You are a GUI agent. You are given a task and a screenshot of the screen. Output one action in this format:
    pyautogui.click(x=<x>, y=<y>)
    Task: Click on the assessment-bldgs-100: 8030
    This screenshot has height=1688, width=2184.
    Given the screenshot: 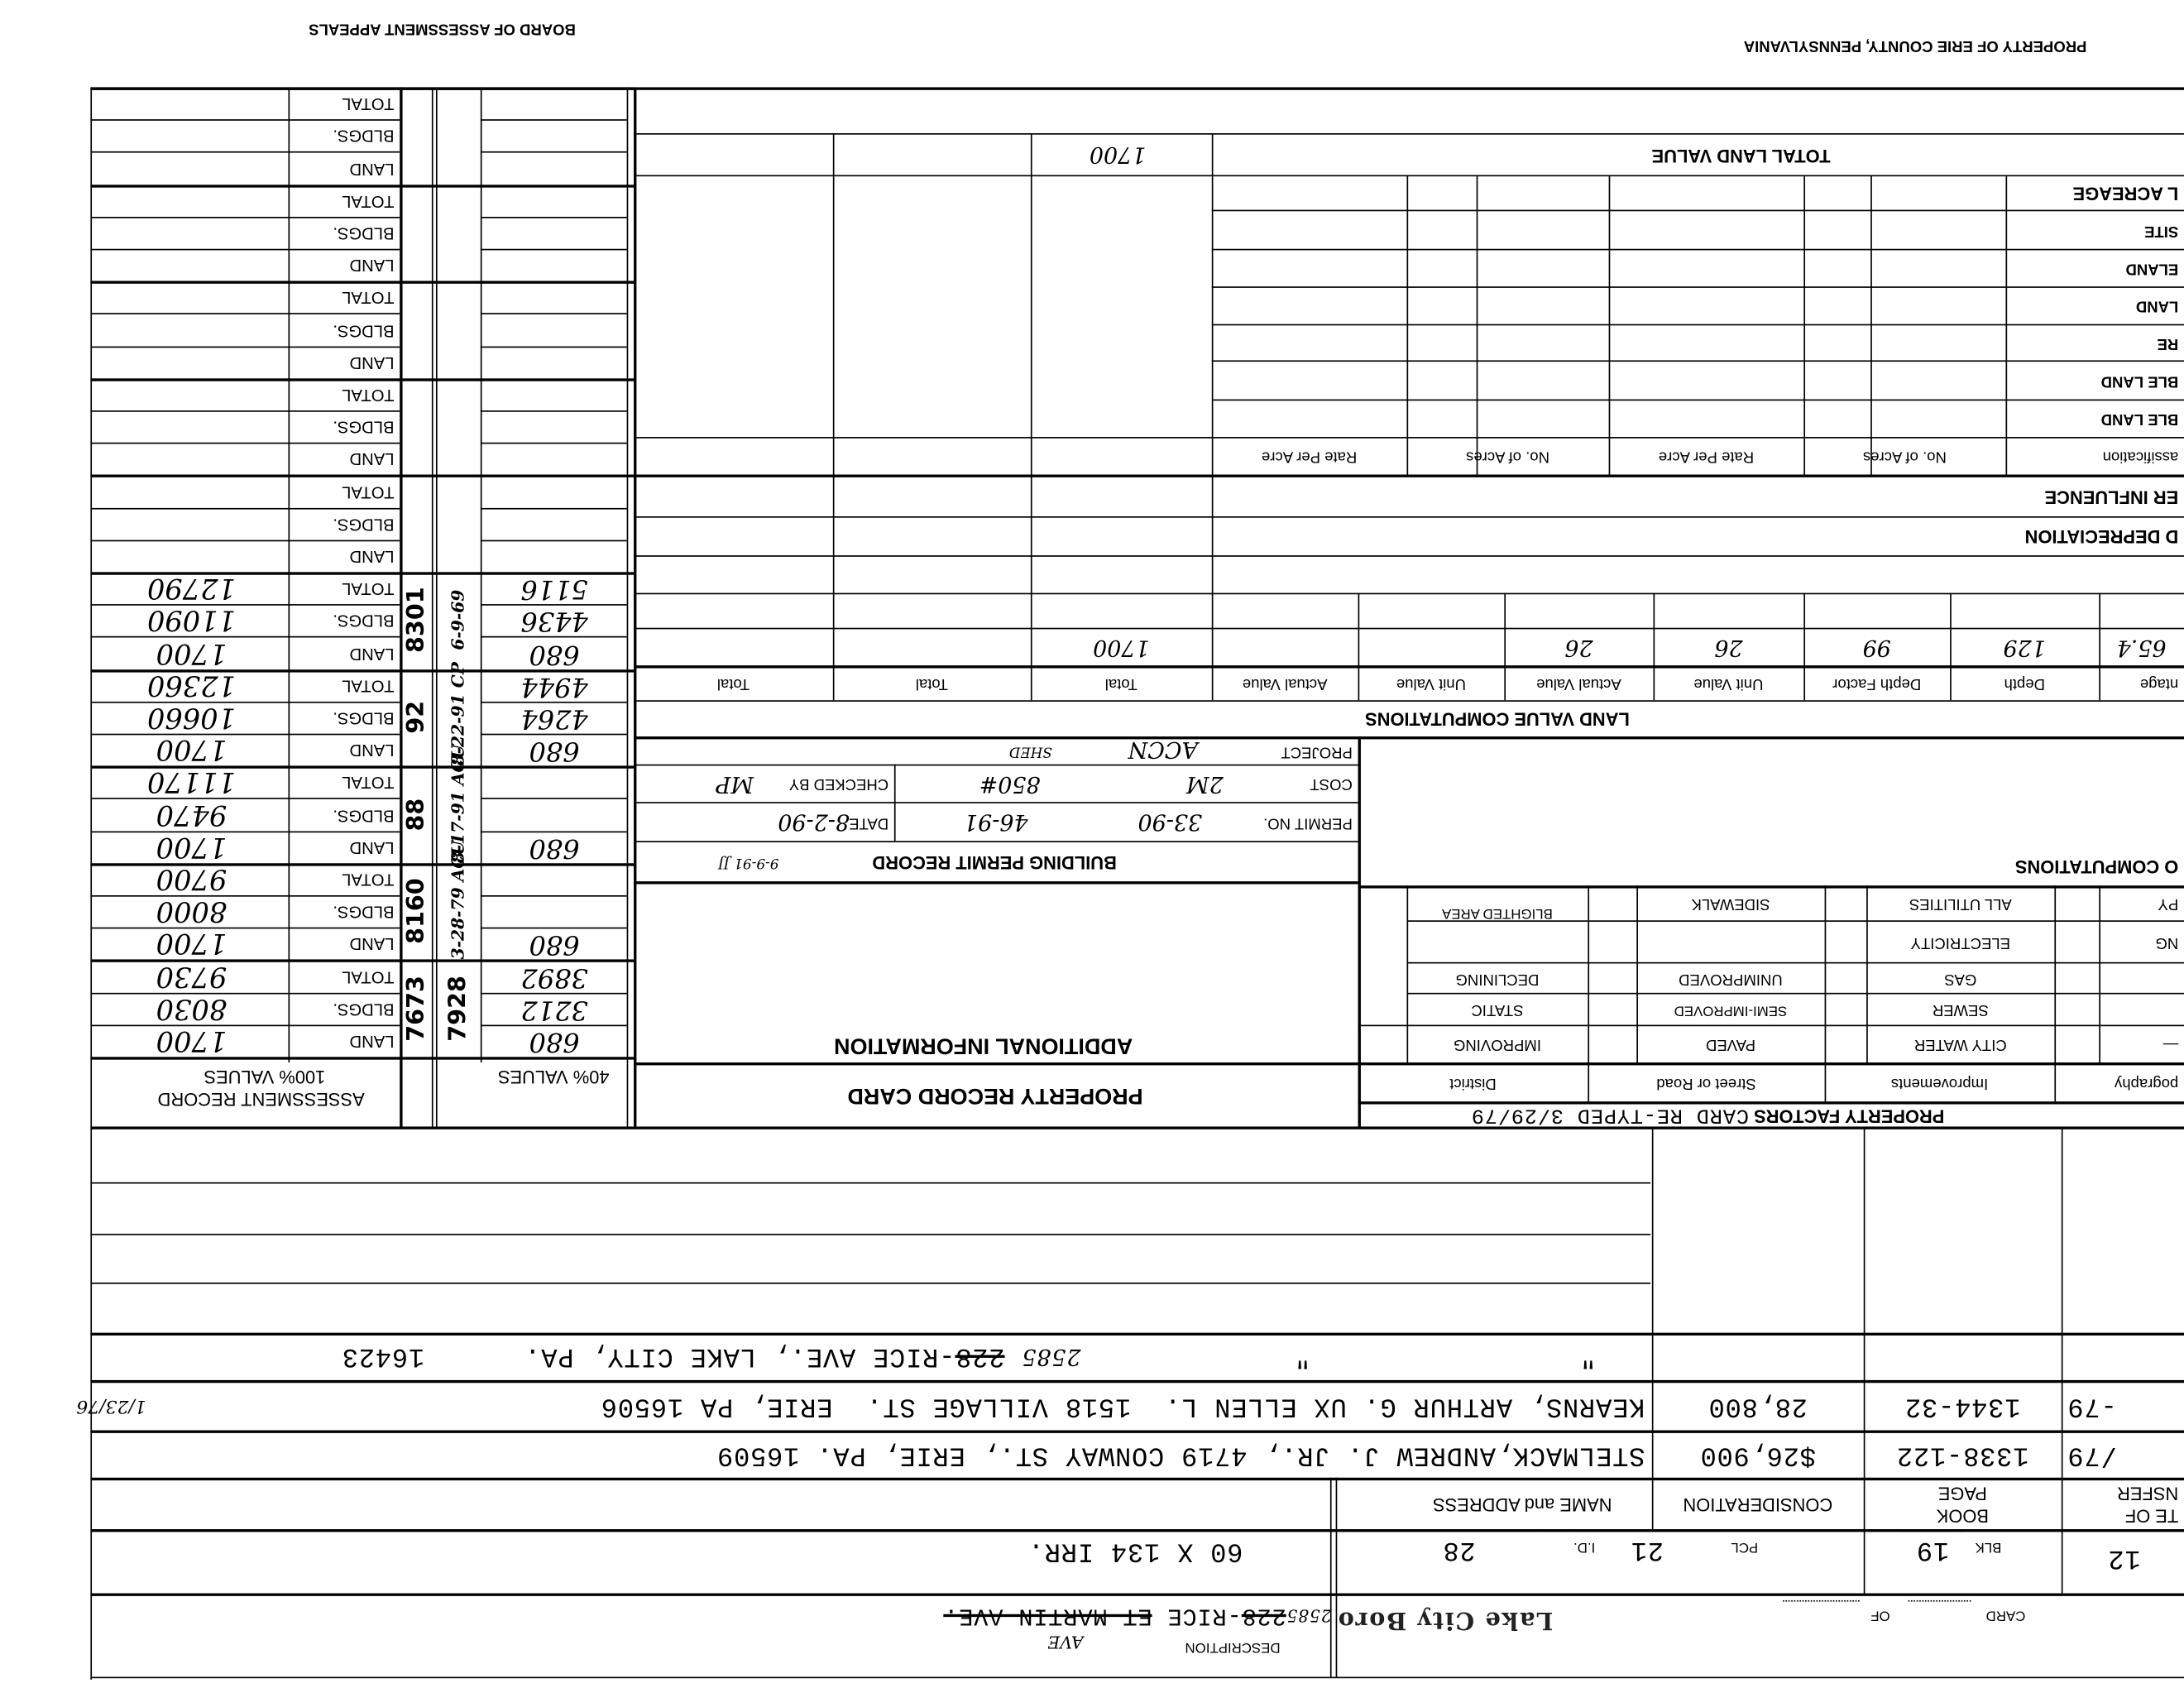 What is the action you would take?
    pyautogui.click(x=192, y=1009)
    